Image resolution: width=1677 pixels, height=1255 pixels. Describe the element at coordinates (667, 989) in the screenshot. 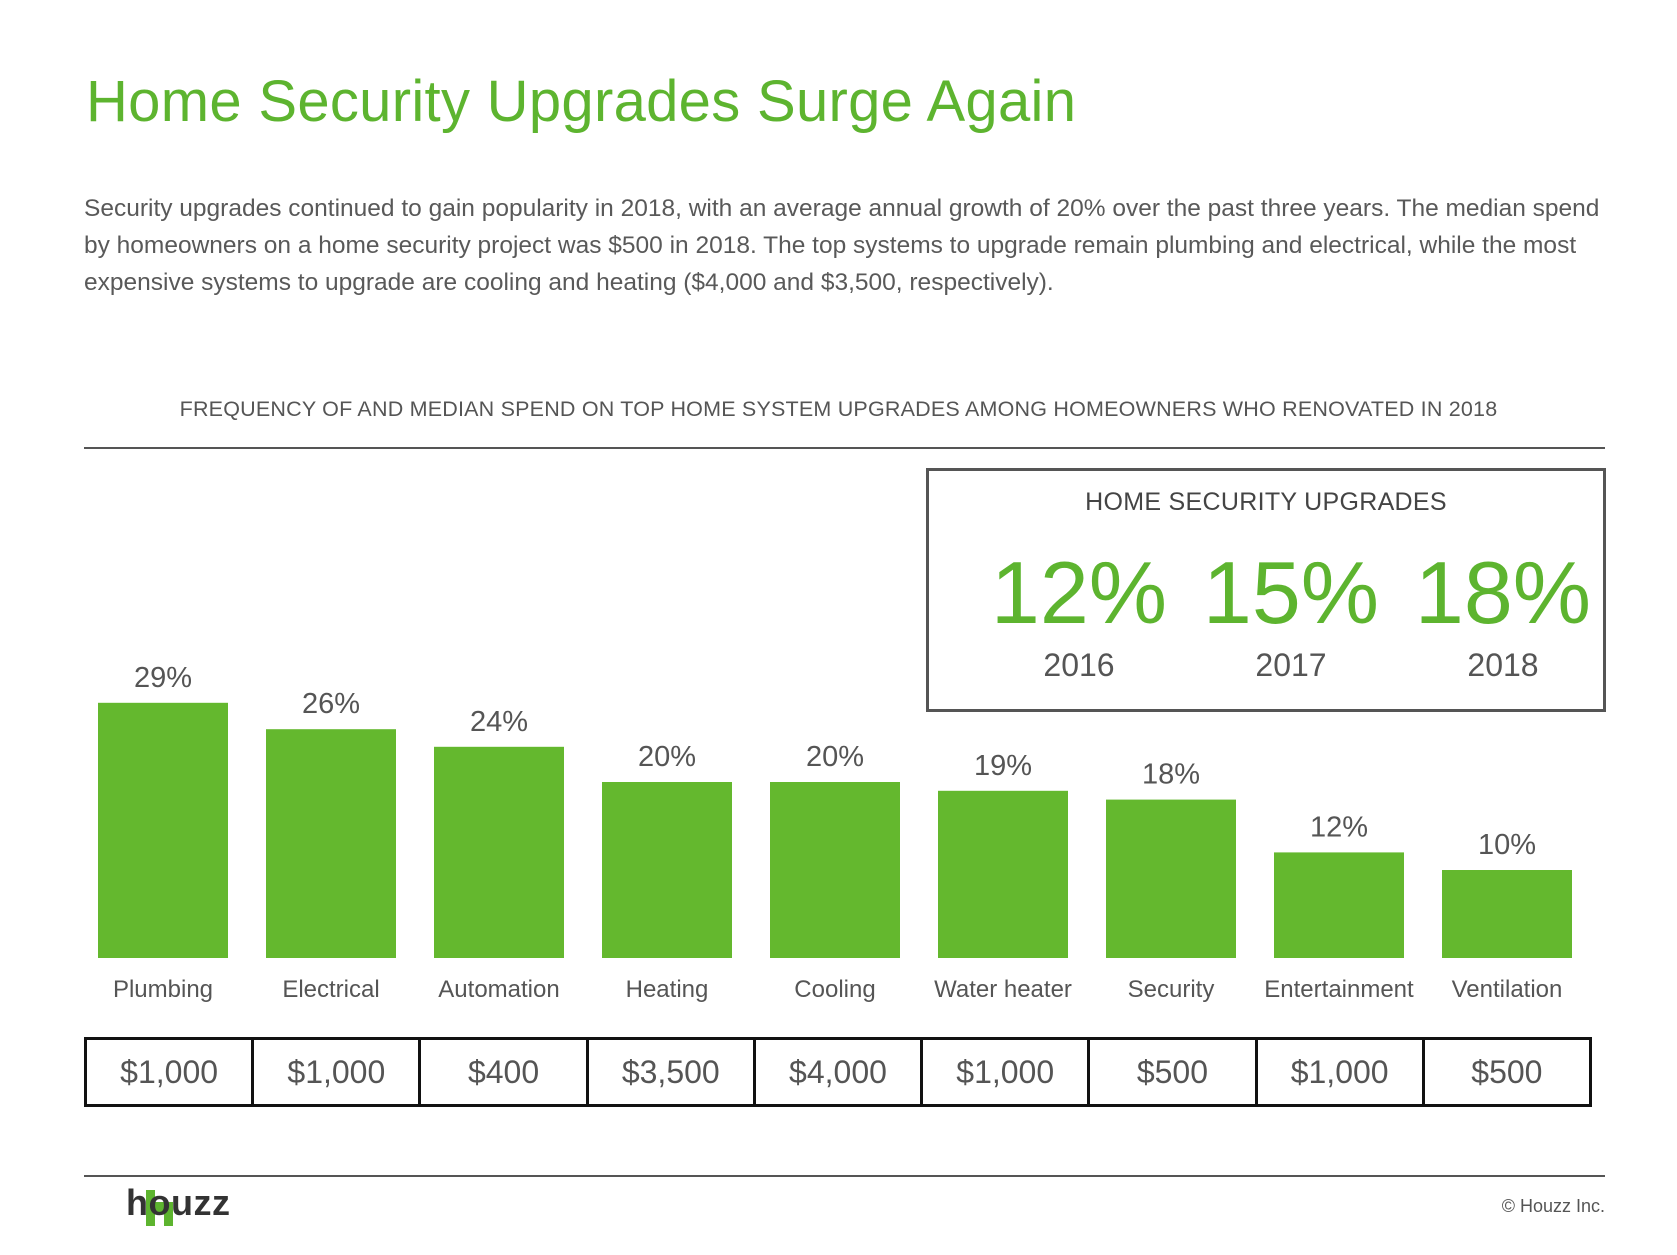

I see `category-label: Heating` at that location.